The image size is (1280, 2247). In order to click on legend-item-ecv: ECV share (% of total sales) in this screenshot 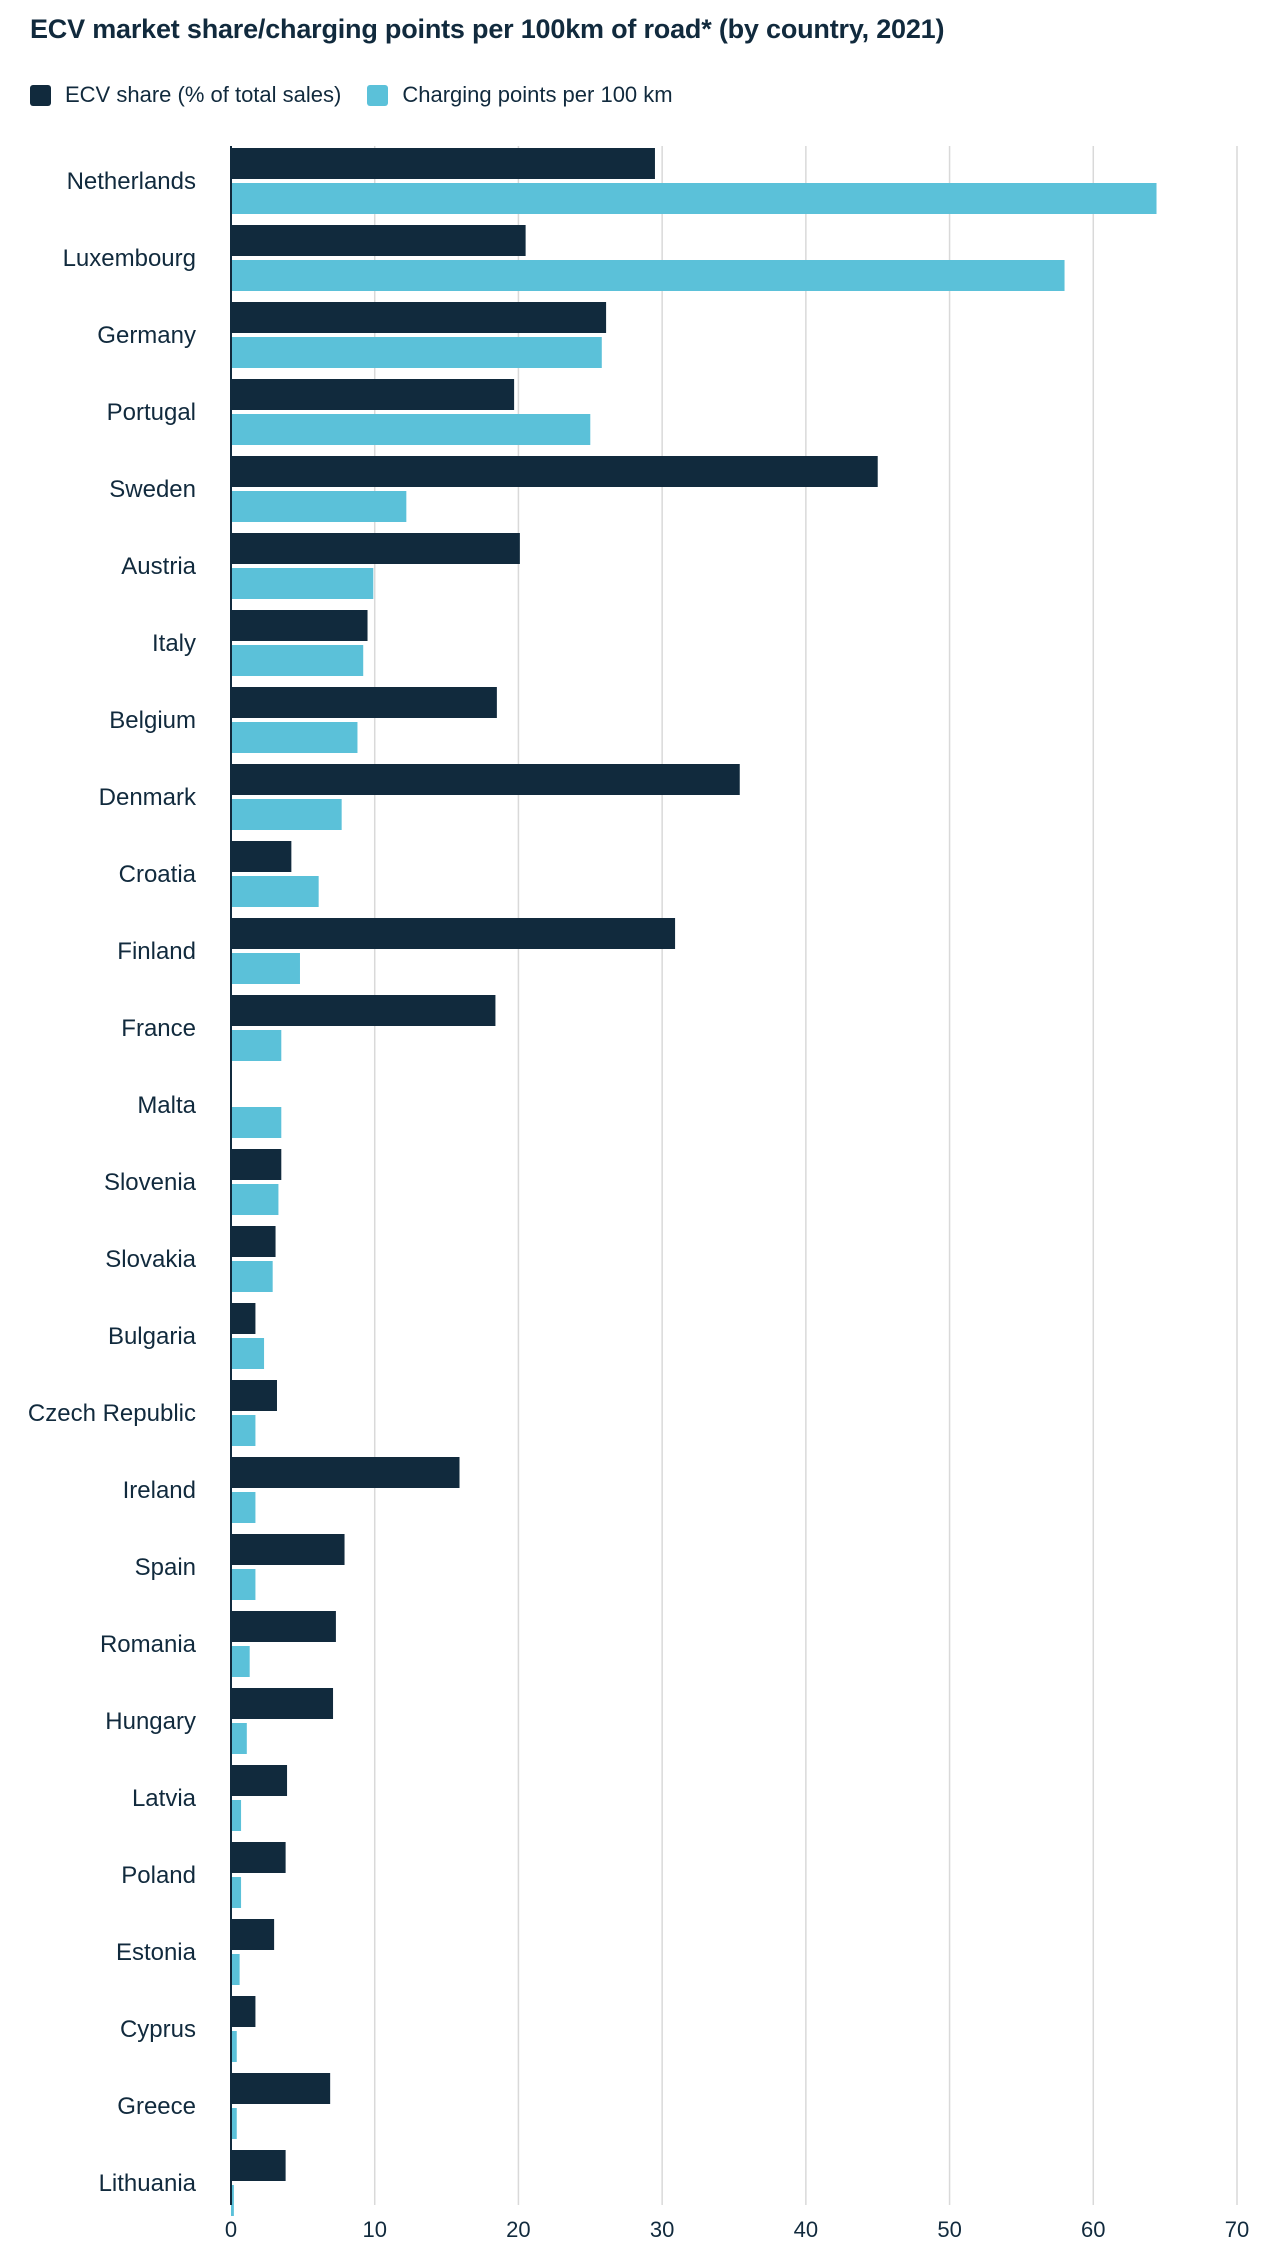, I will do `click(185, 95)`.